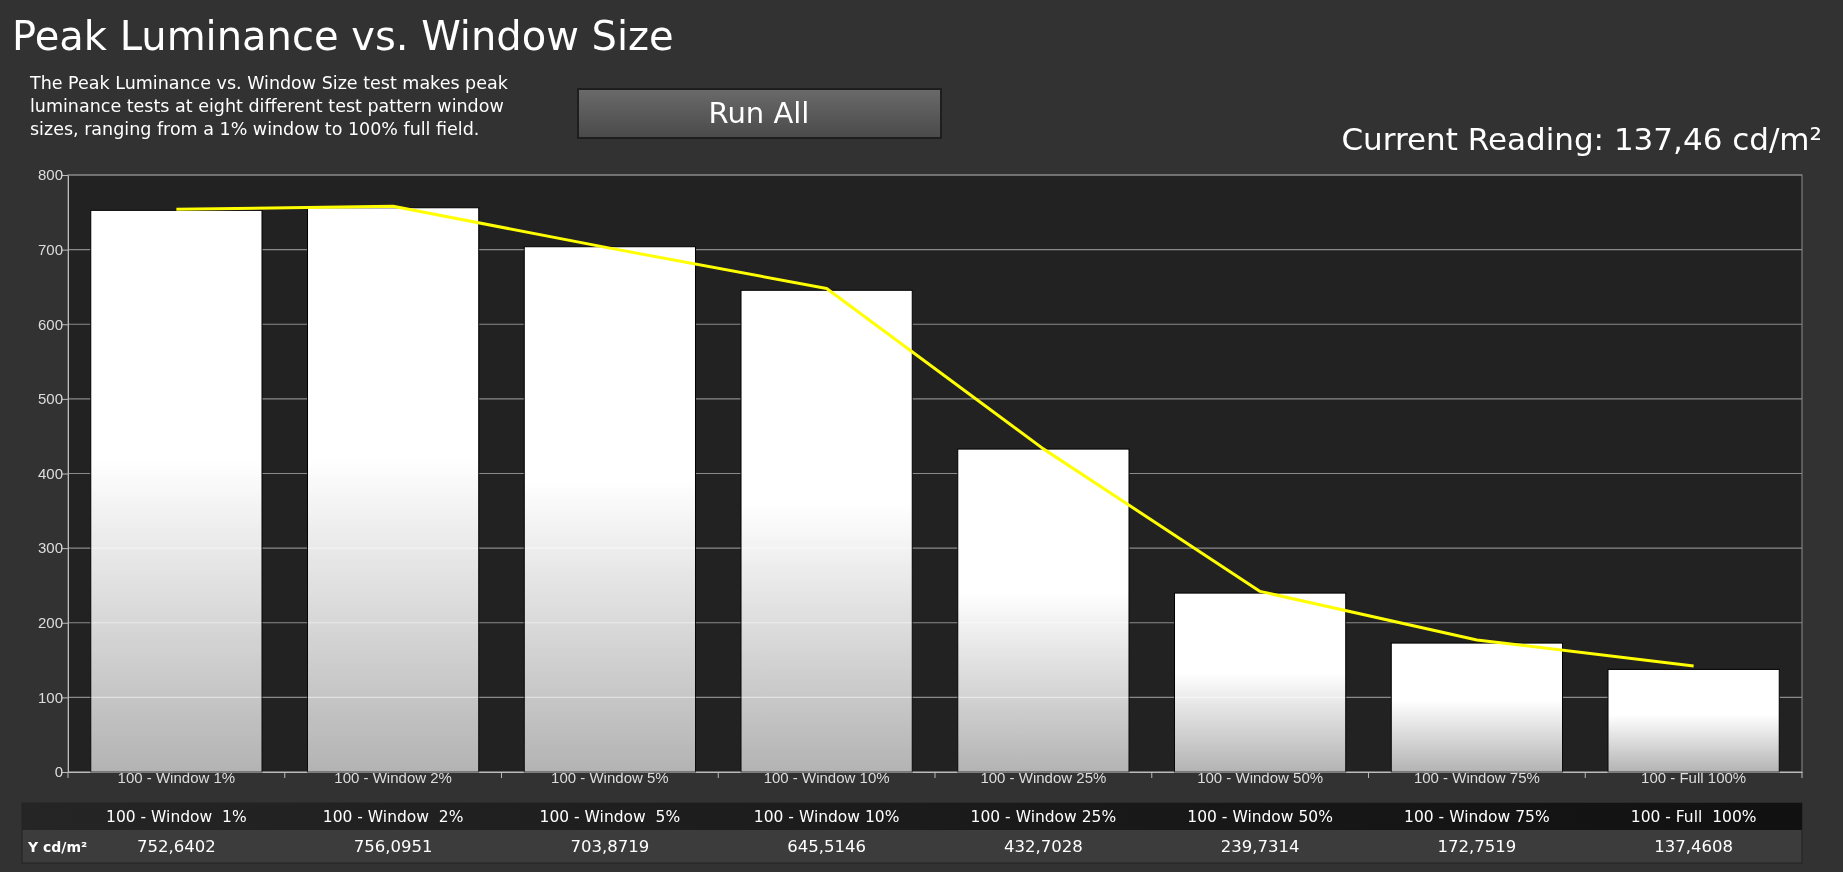  Describe the element at coordinates (1581, 139) in the screenshot. I see `text: Current Reading: 137,46 cd/m²` at that location.